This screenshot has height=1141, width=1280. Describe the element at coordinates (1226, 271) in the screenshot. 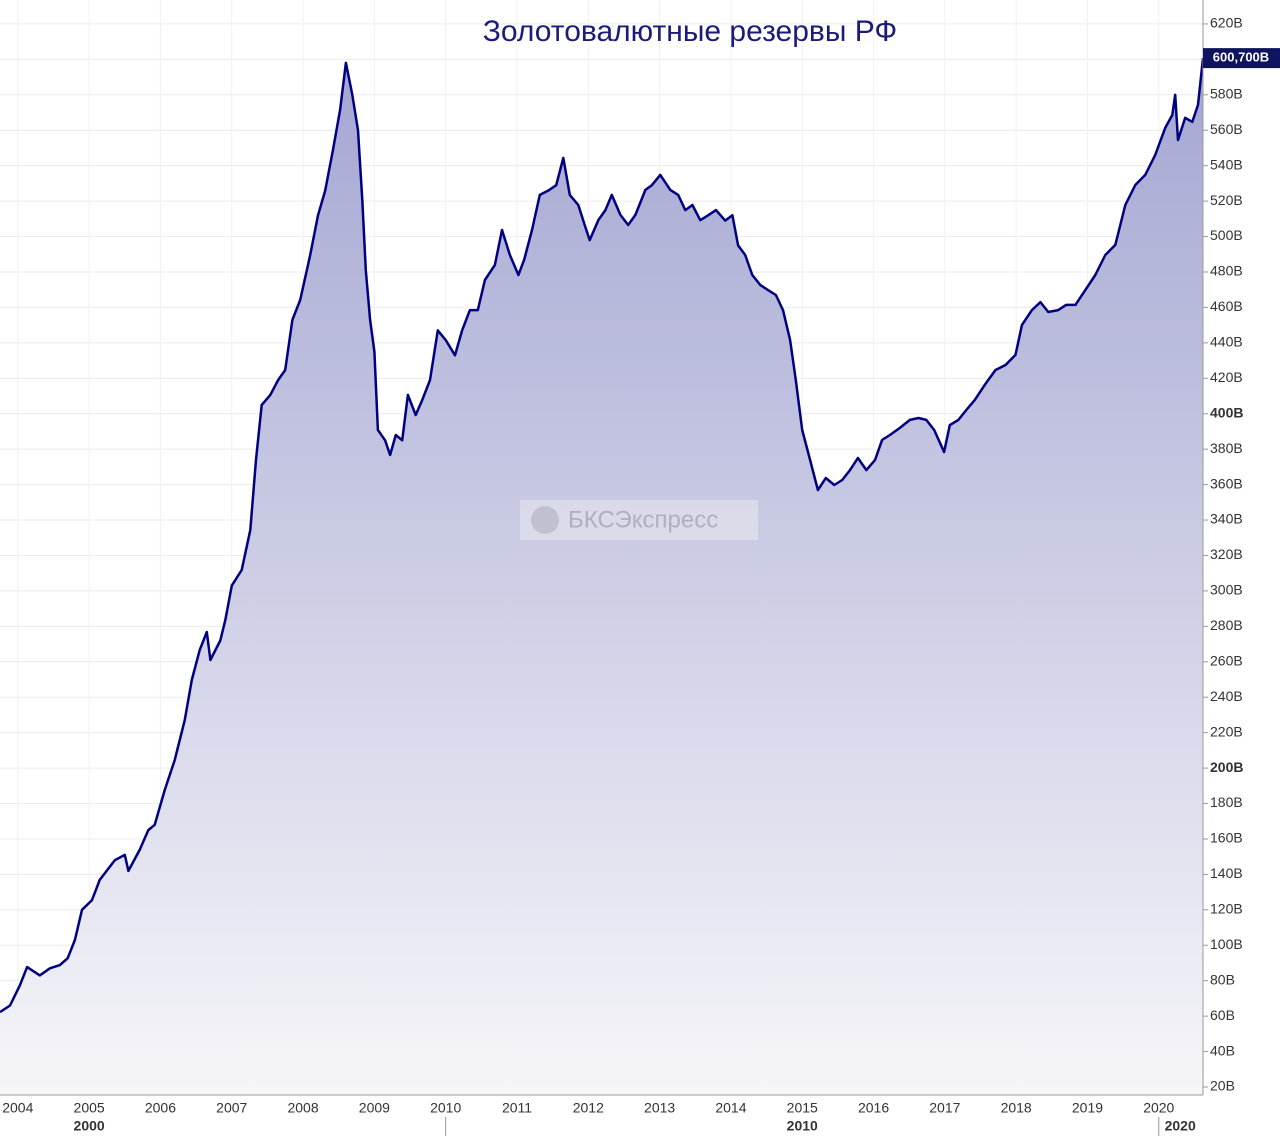

I see `y-tick-label: 480B` at that location.